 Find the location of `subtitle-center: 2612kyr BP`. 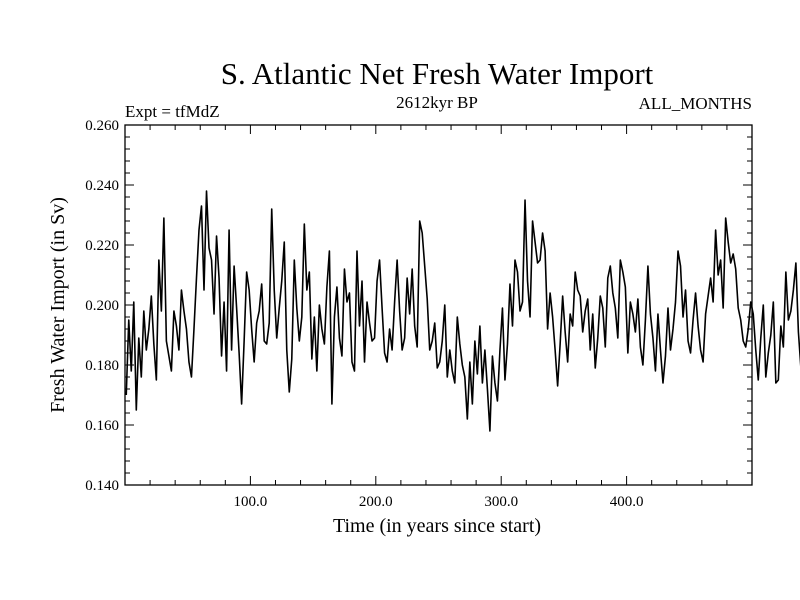

subtitle-center: 2612kyr BP is located at coordinates (437, 102).